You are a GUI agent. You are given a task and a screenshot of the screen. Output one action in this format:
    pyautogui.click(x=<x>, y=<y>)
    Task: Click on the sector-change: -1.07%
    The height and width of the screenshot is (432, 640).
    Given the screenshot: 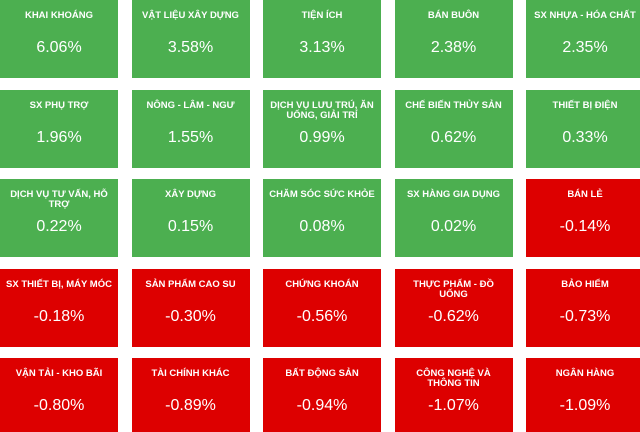 What is the action you would take?
    pyautogui.click(x=453, y=405)
    